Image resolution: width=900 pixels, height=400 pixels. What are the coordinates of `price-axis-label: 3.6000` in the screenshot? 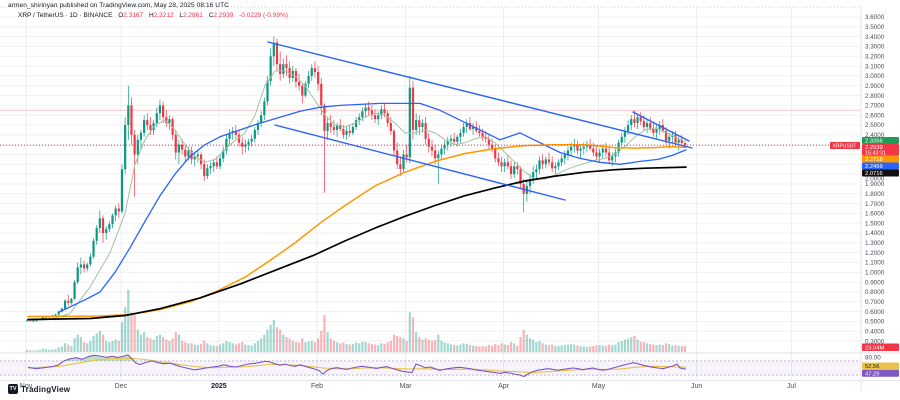 It's located at (875, 17).